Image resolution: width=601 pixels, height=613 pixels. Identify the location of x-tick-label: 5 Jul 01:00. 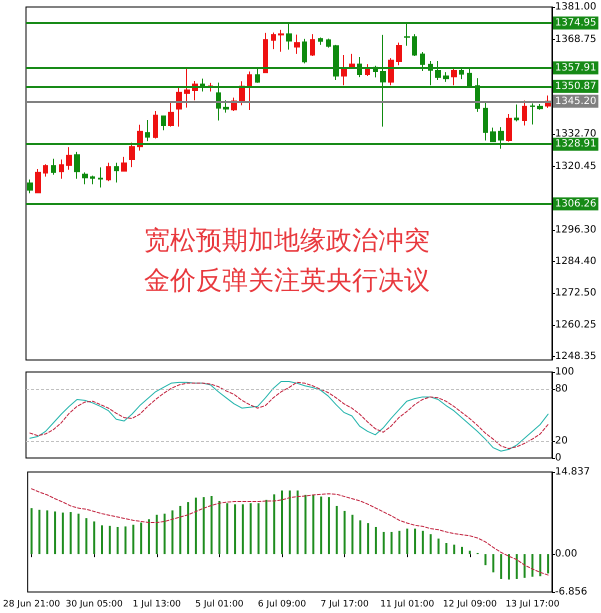
(219, 605).